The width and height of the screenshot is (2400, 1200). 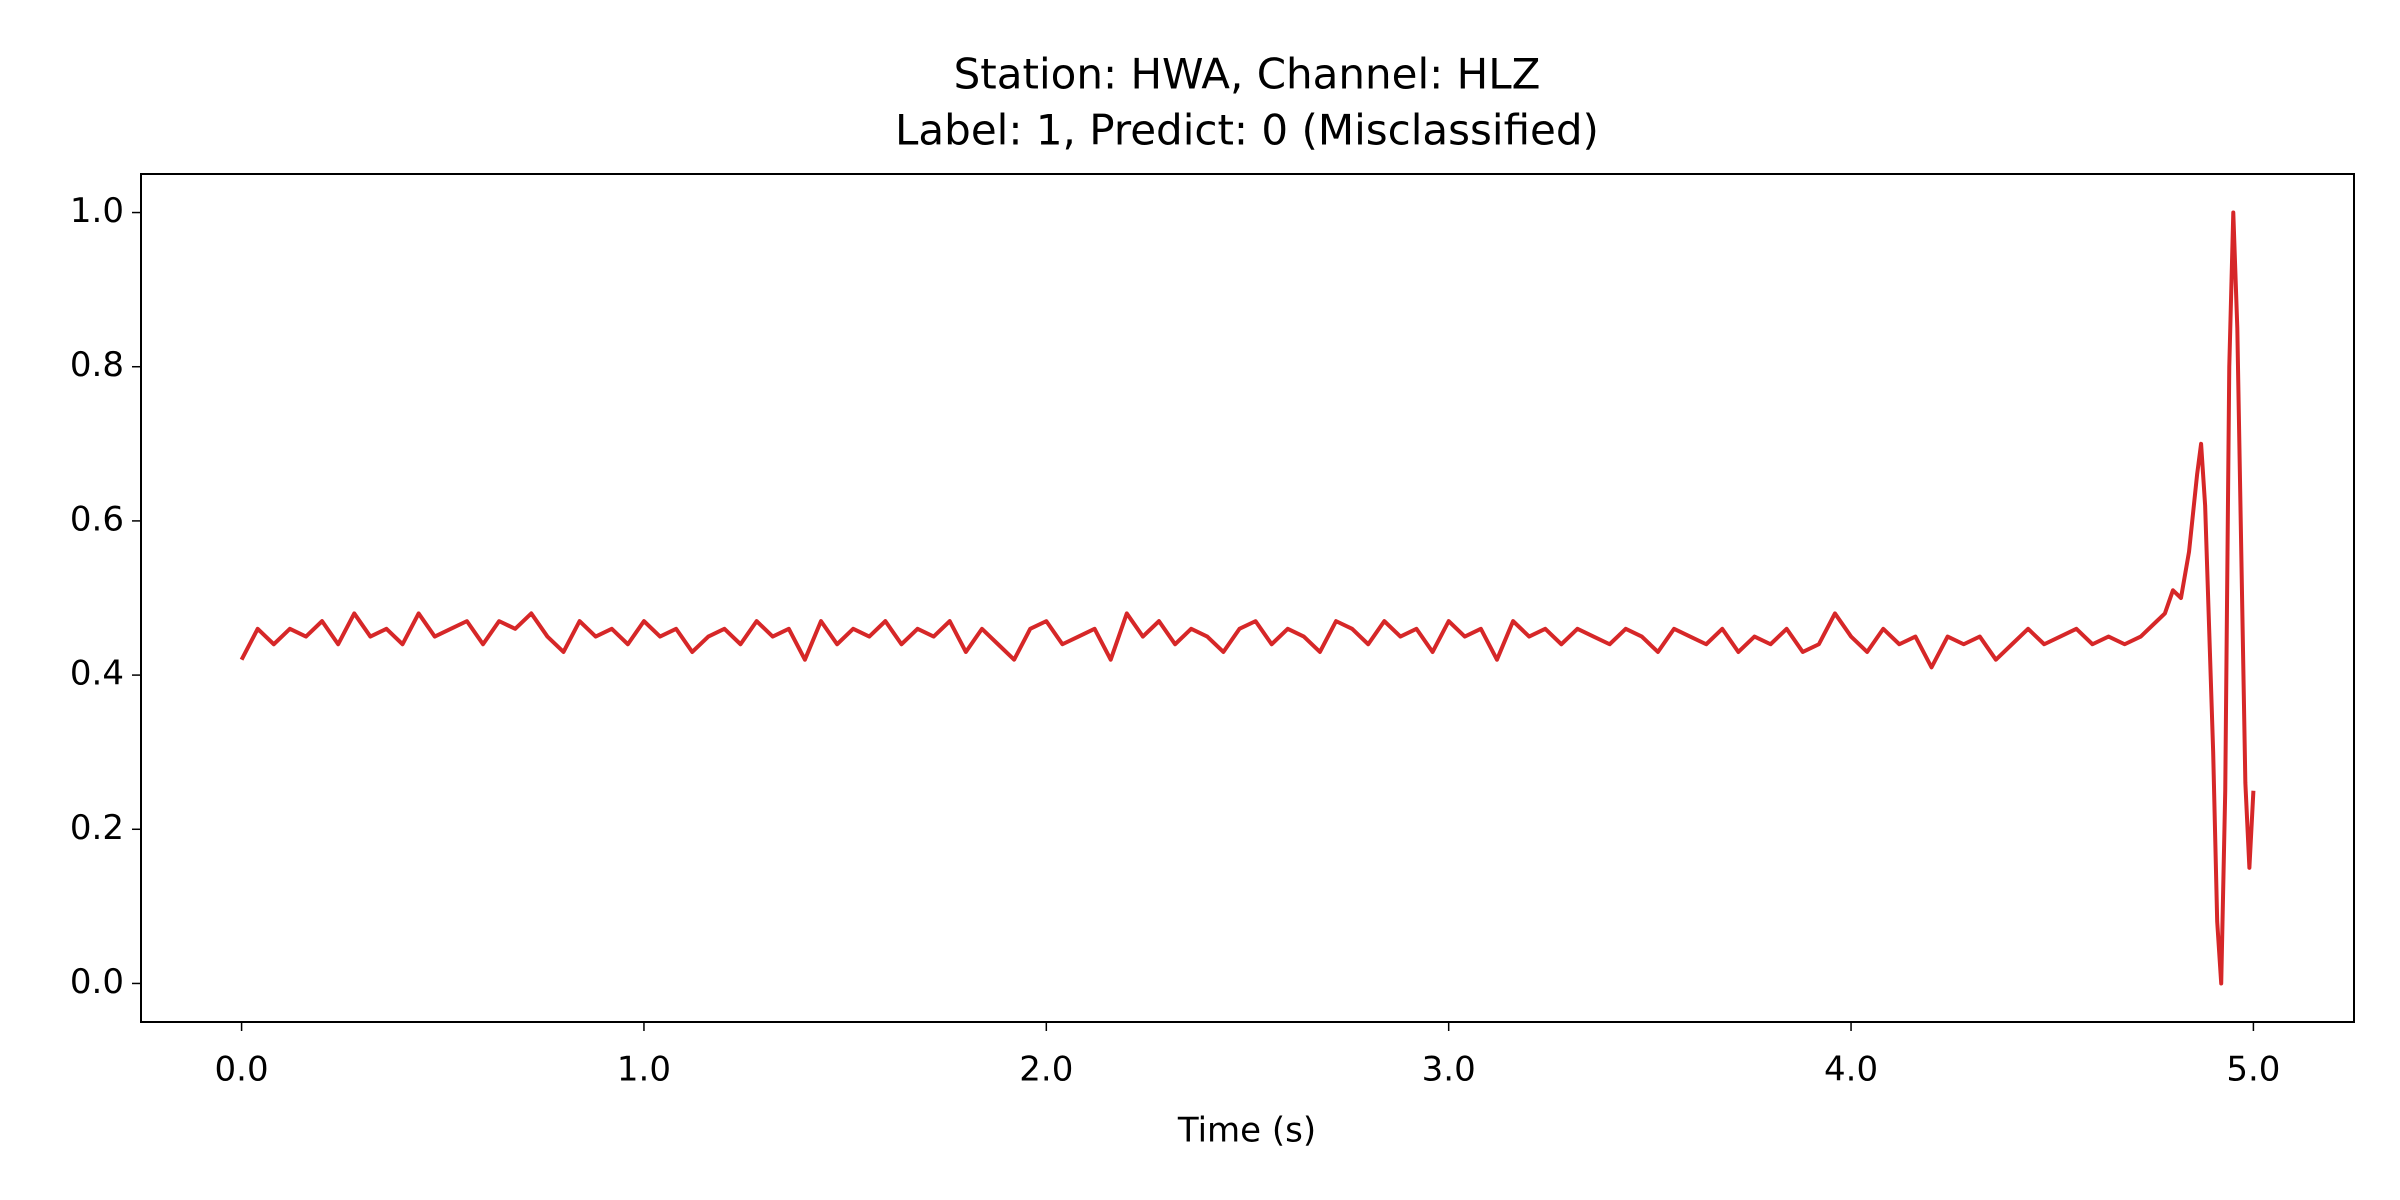 What do you see at coordinates (2253, 1070) in the screenshot?
I see `x-tick-label: 5.0` at bounding box center [2253, 1070].